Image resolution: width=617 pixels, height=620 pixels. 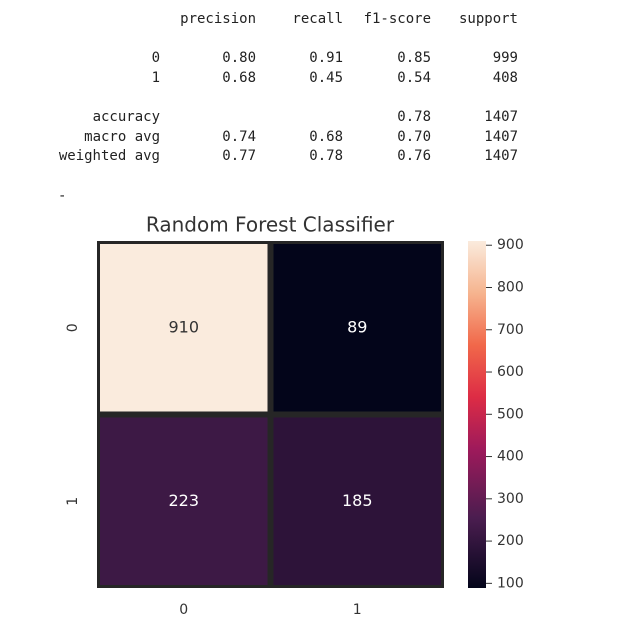 I want to click on report-row-label: accuracy, so click(x=126, y=117).